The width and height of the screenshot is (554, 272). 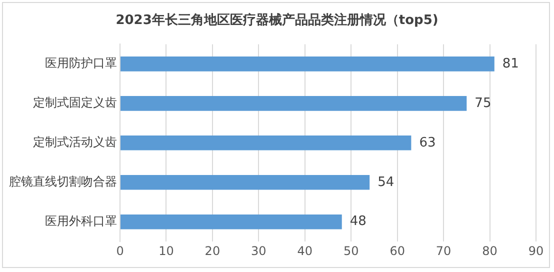 What do you see at coordinates (81, 63) in the screenshot?
I see `y-tick-label: 医用防护口罩` at bounding box center [81, 63].